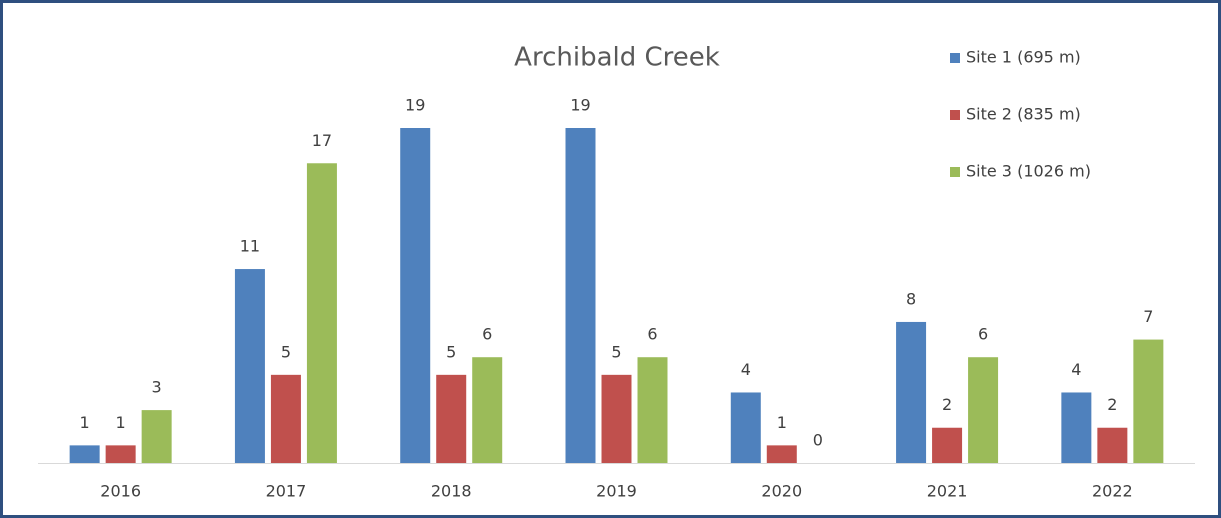 The width and height of the screenshot is (1221, 518). What do you see at coordinates (1112, 491) in the screenshot?
I see `x-tick-label: 2022` at bounding box center [1112, 491].